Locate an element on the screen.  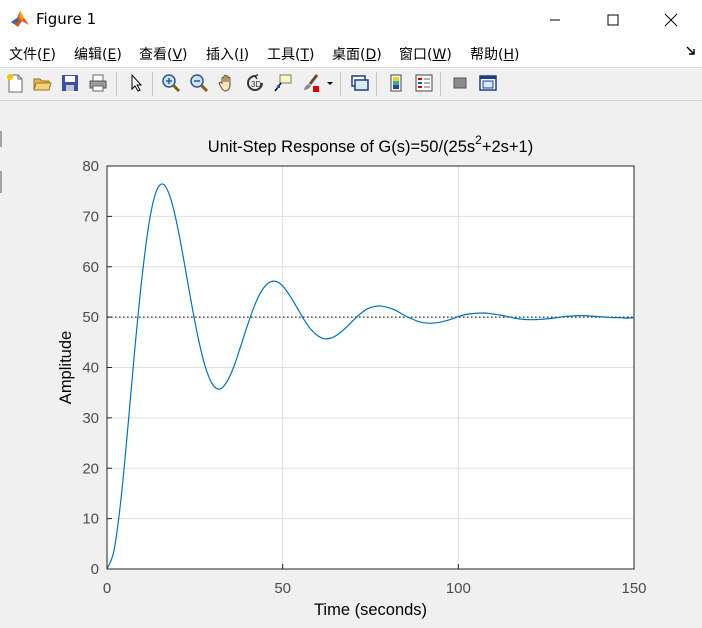
hide-plot-tools-icon is located at coordinates (460, 83).